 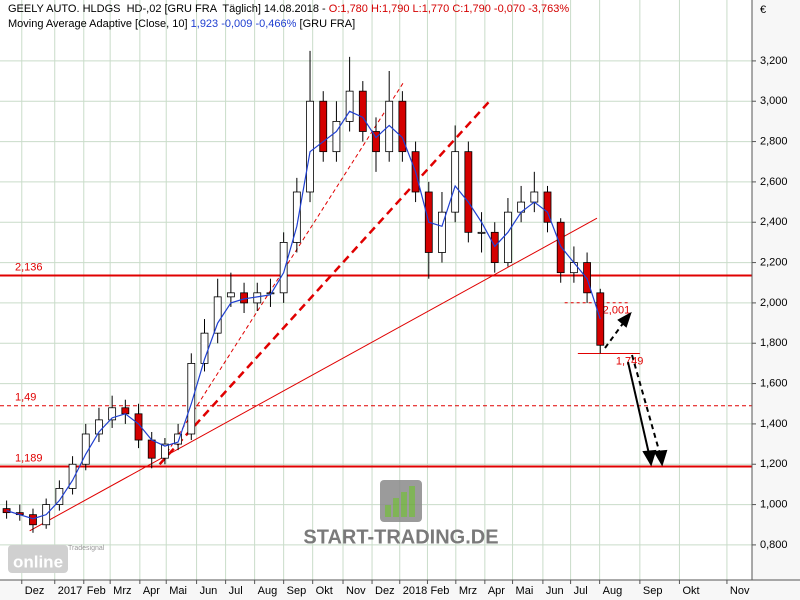 I want to click on level-label: 1,49, so click(x=25, y=398).